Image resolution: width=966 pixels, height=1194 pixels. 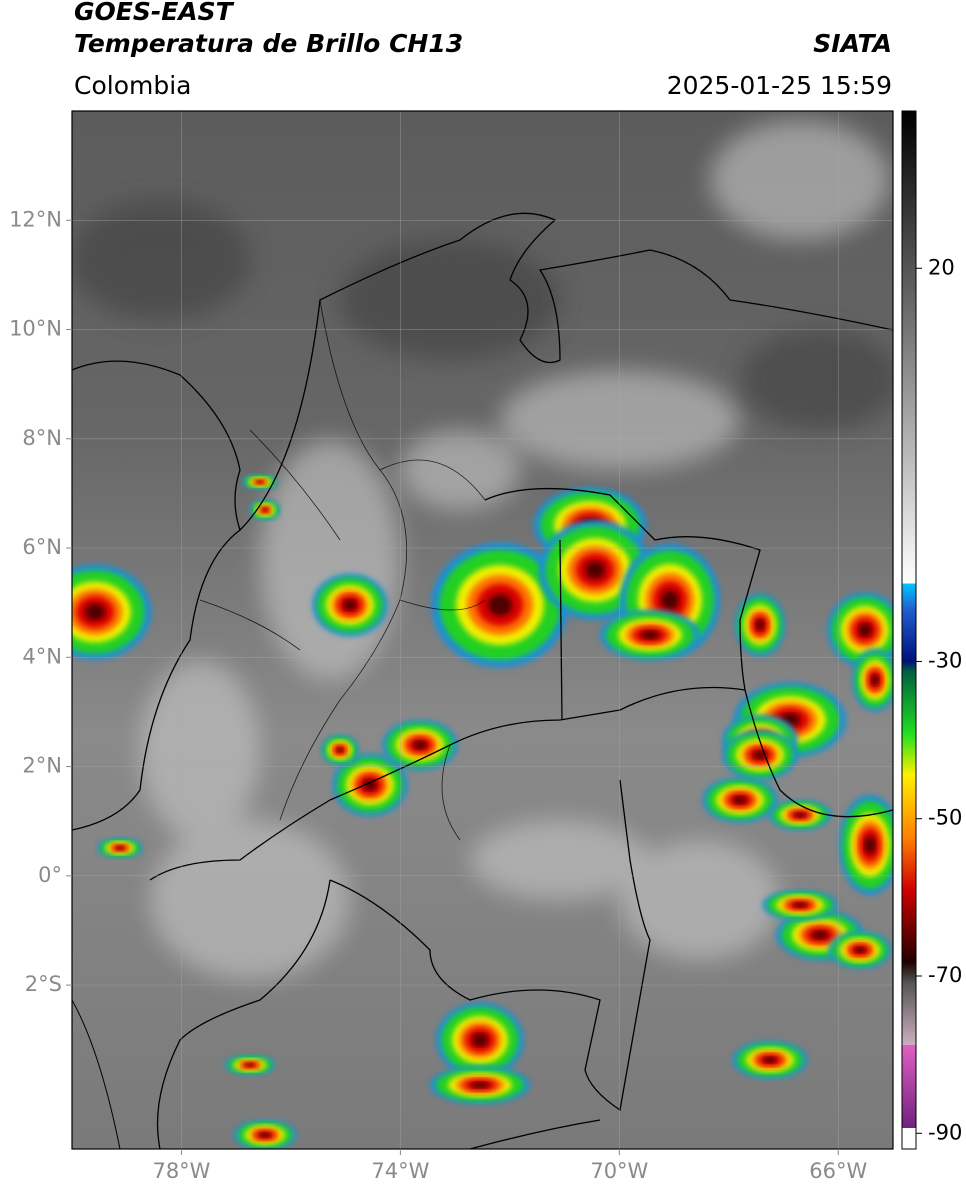 I want to click on subtitle: Temperatura de Brillo CH13, so click(x=268, y=43).